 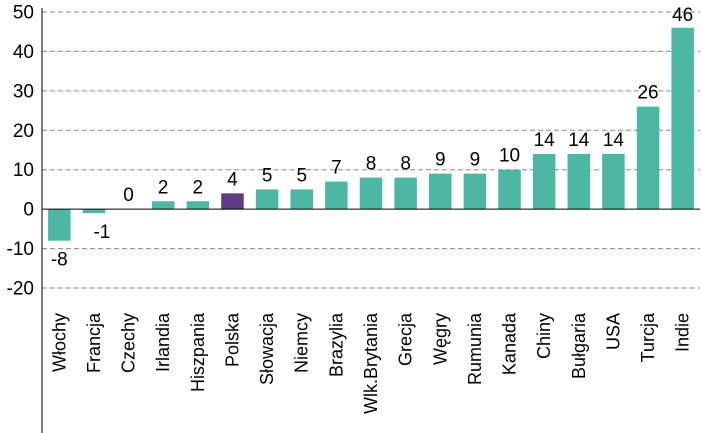 I want to click on category-label-9: Wlk.Brytania, so click(x=371, y=363).